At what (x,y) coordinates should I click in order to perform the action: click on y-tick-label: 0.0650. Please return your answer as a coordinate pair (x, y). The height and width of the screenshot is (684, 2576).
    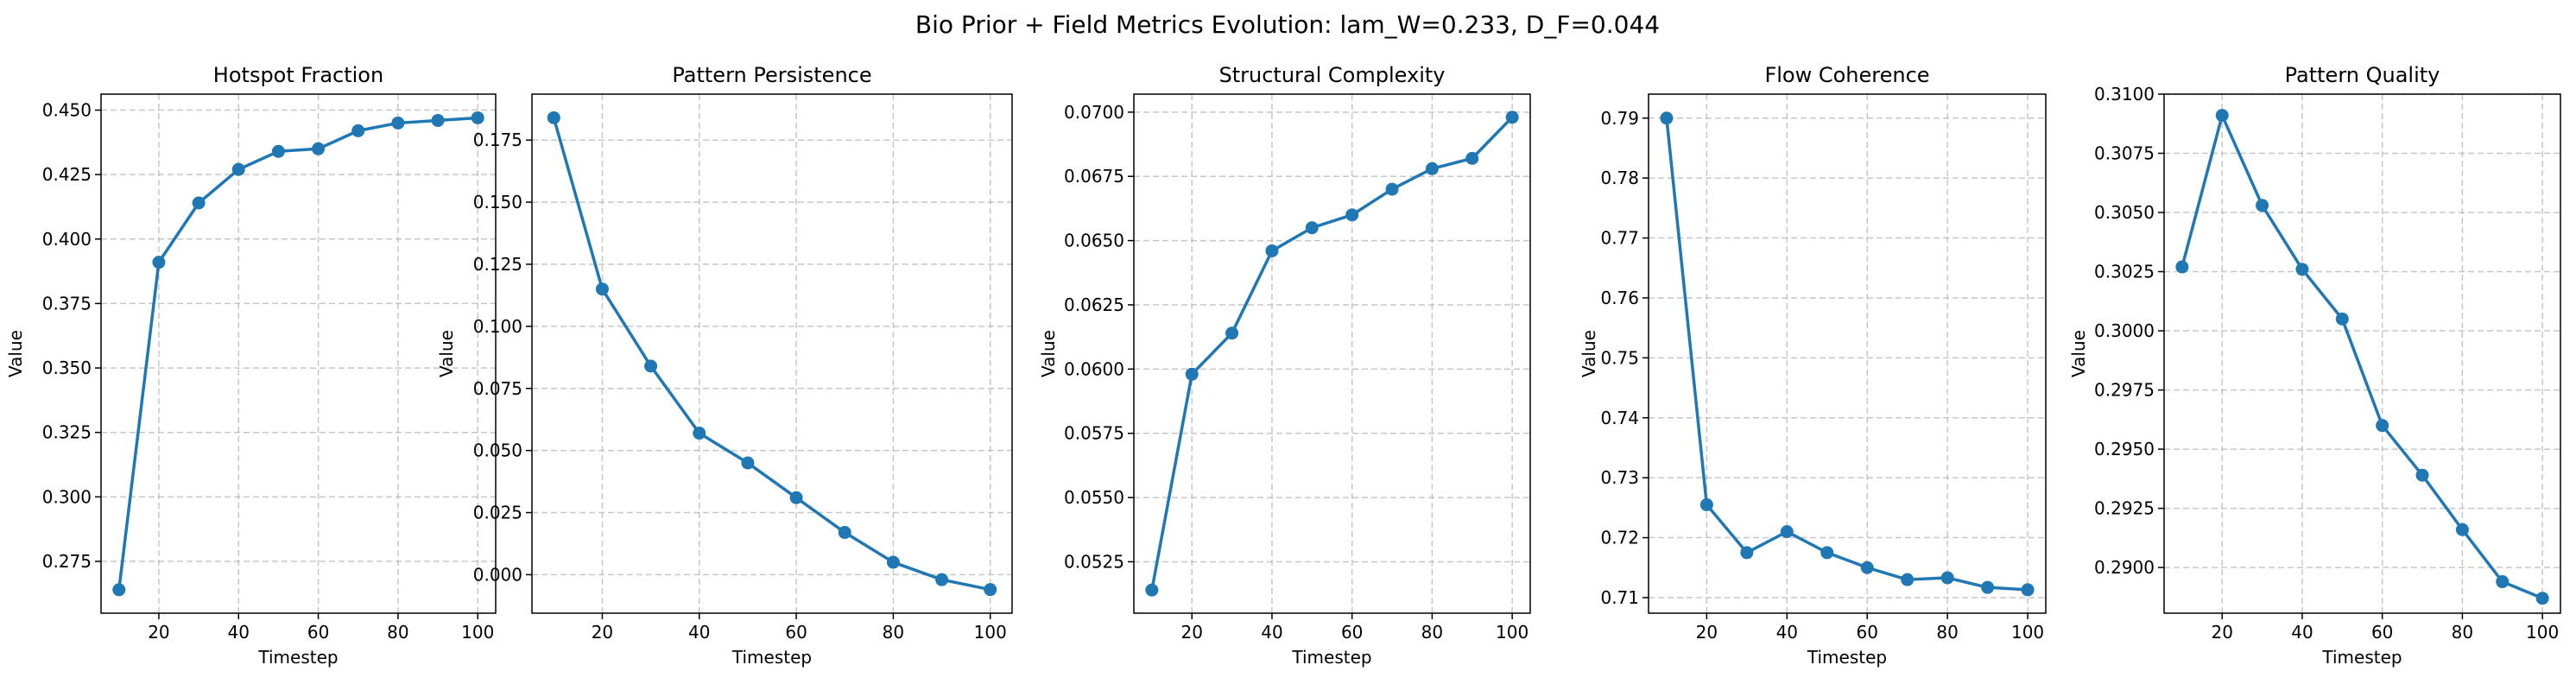
    Looking at the image, I should click on (1094, 241).